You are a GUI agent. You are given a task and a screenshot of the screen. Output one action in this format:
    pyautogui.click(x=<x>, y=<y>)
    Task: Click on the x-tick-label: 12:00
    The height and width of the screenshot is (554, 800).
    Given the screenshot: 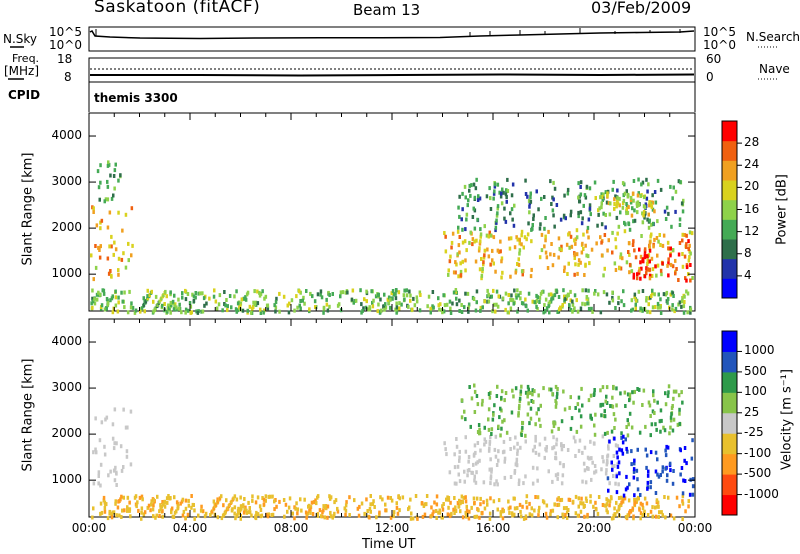 What is the action you would take?
    pyautogui.click(x=392, y=528)
    